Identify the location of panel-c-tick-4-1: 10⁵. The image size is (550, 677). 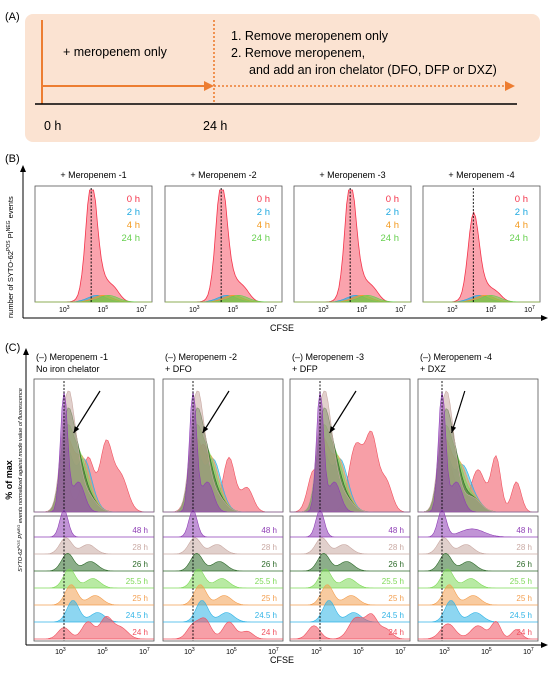
(486, 651).